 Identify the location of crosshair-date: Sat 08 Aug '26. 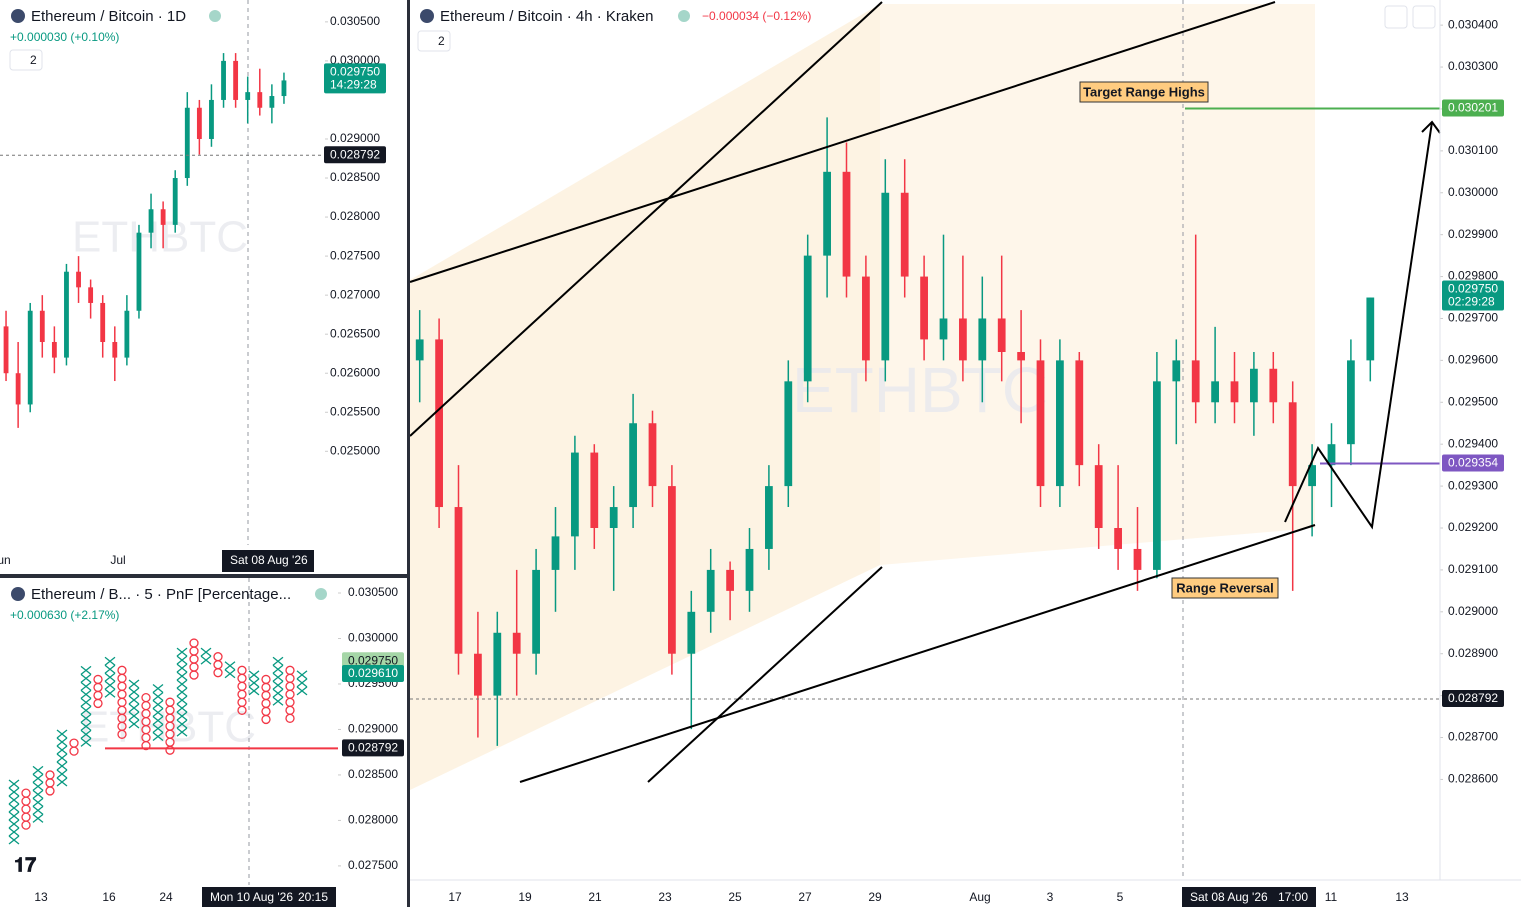
(269, 560).